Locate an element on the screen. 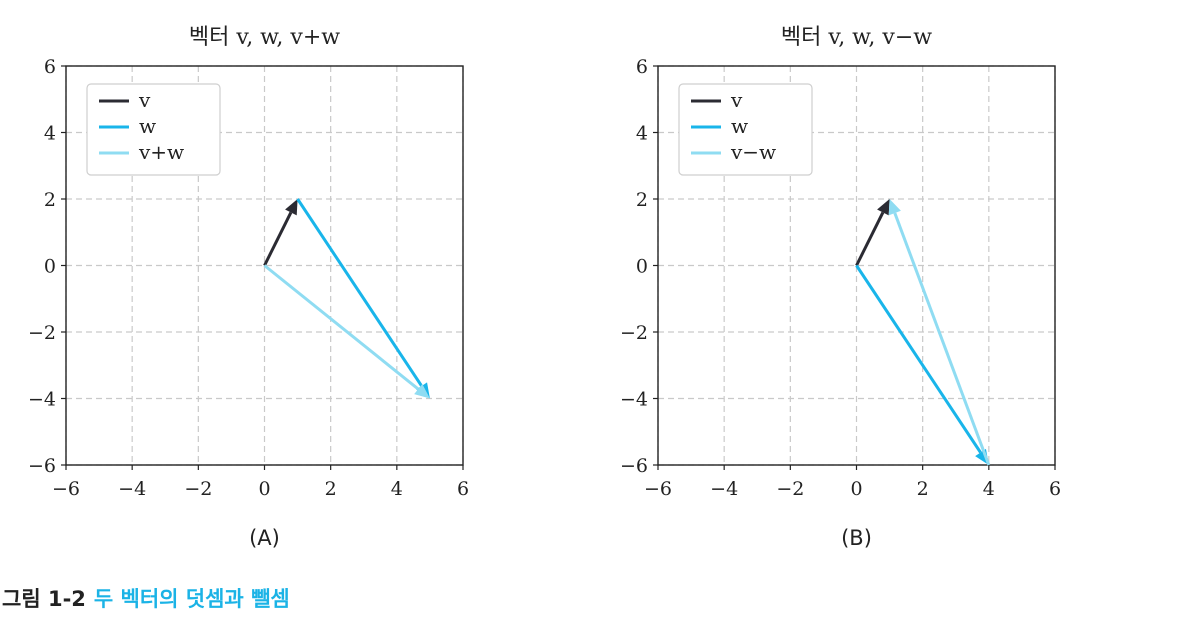 The width and height of the screenshot is (1189, 625). legend: vwv−w is located at coordinates (745, 129).